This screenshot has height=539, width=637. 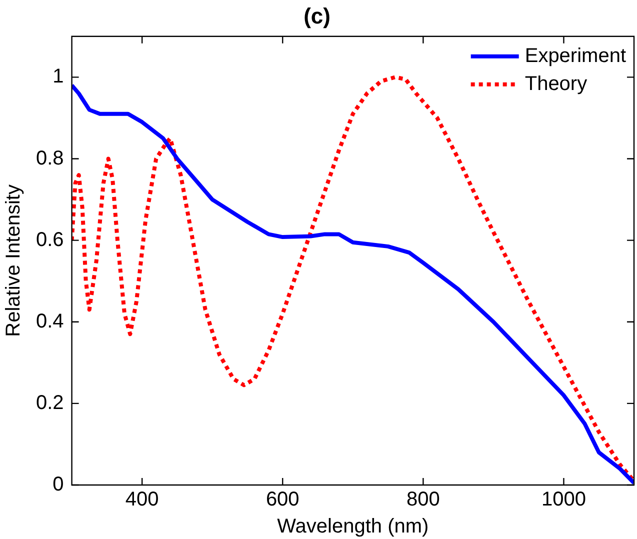 I want to click on x-tick-label: 1000, so click(x=563, y=499).